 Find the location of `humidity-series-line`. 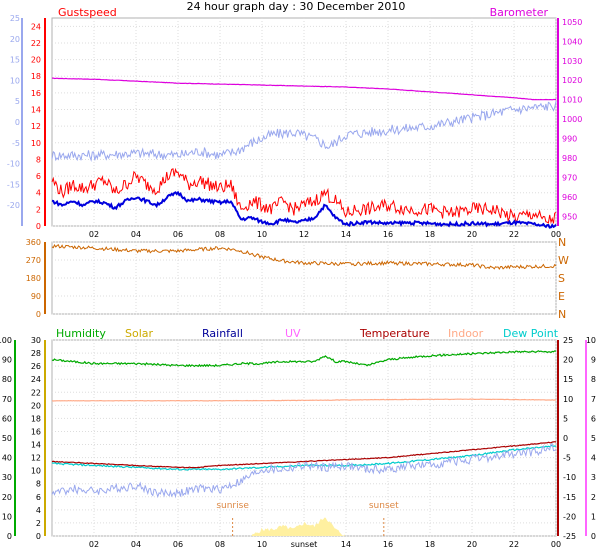

humidity-series-line is located at coordinates (304, 359).